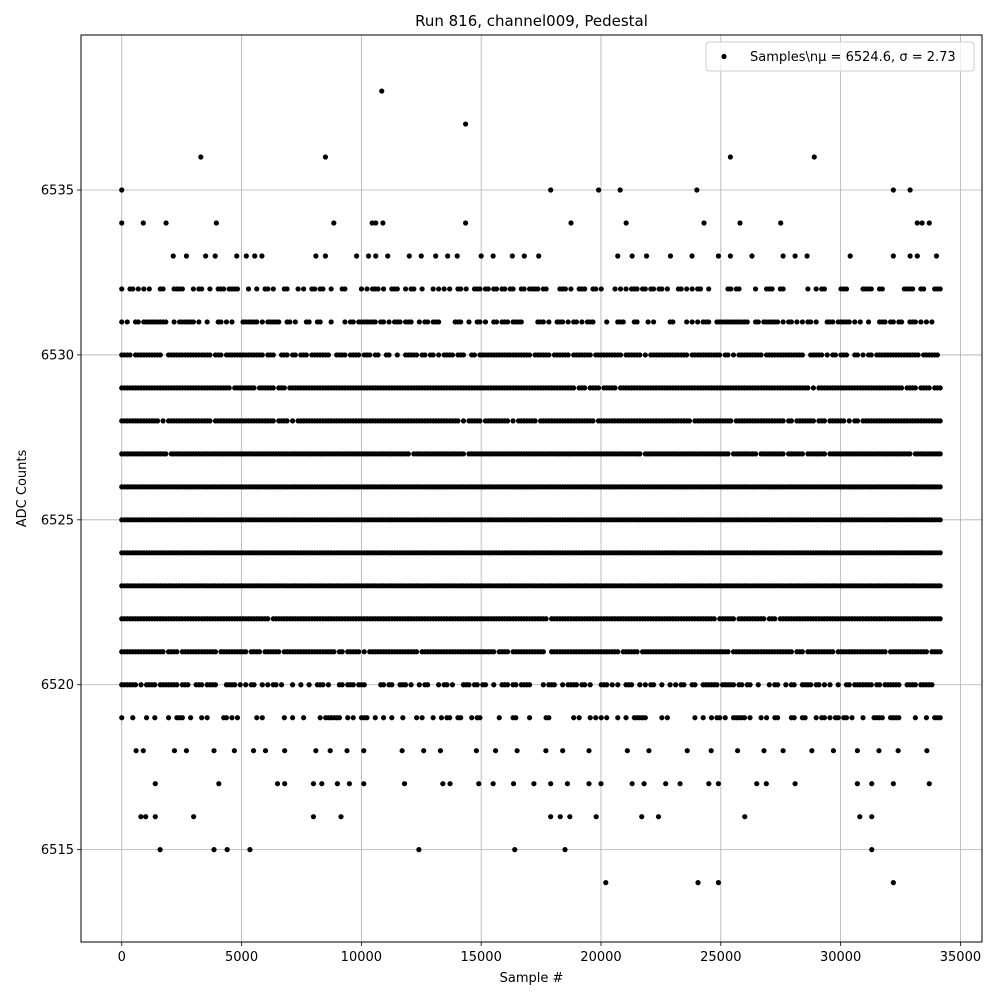  What do you see at coordinates (57, 685) in the screenshot?
I see `y-tick-label: 6520` at bounding box center [57, 685].